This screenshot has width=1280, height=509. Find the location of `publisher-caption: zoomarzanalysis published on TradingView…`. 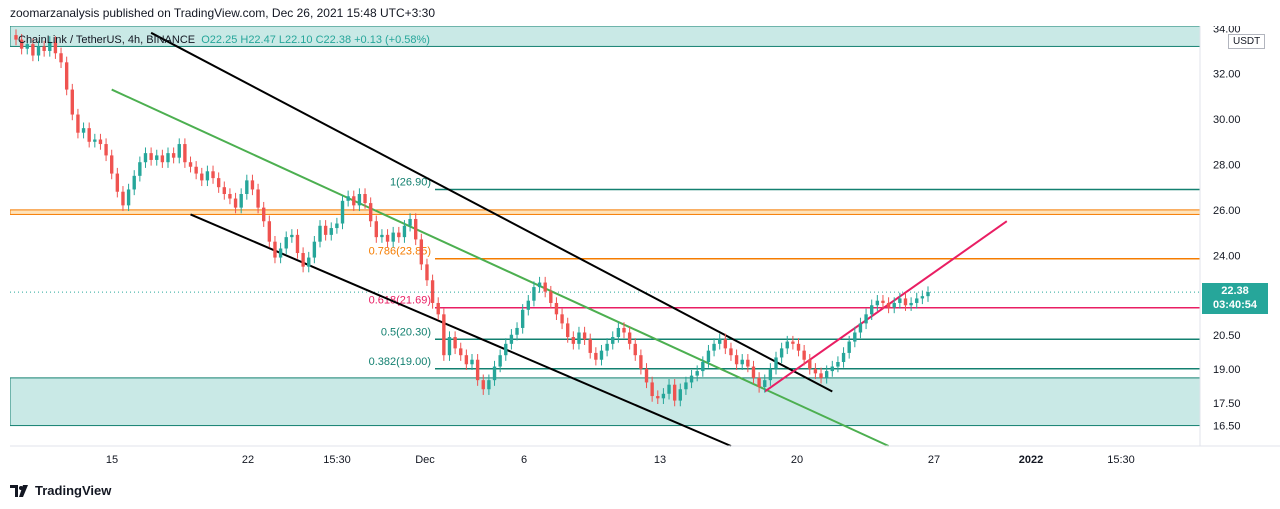

publisher-caption: zoomarzanalysis published on TradingView… is located at coordinates (223, 13).